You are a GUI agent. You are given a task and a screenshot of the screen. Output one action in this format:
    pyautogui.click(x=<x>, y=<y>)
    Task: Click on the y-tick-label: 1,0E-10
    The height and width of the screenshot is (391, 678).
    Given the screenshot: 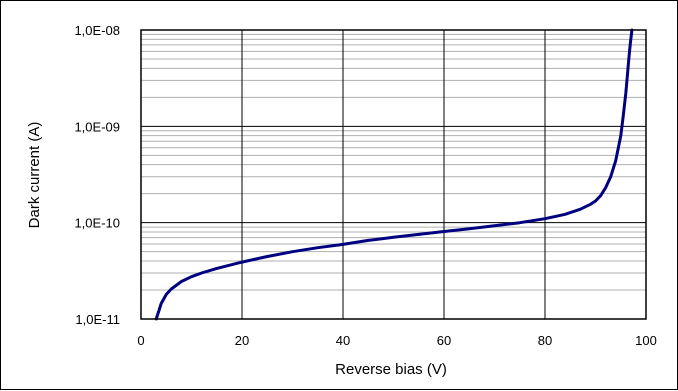 What is the action you would take?
    pyautogui.click(x=97, y=223)
    